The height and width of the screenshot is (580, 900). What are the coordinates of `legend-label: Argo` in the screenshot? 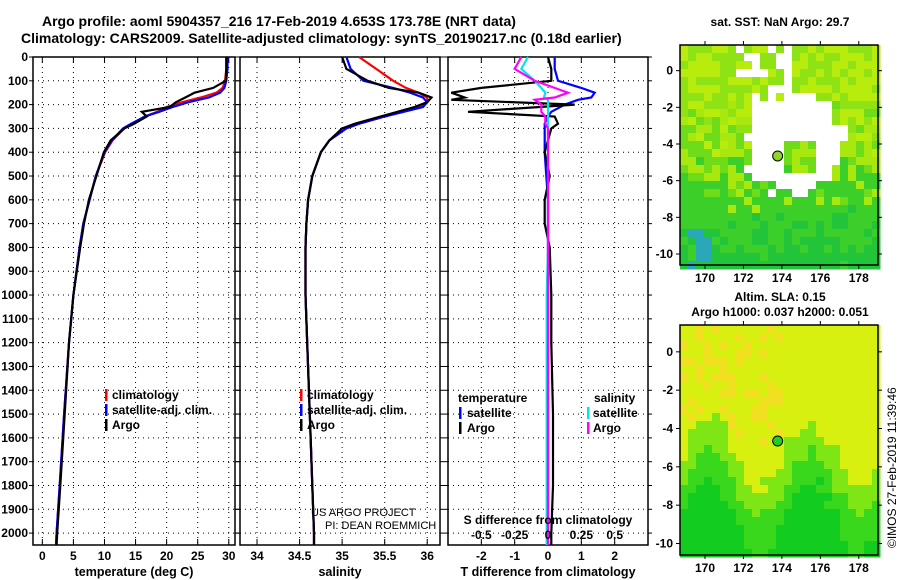 It's located at (126, 425).